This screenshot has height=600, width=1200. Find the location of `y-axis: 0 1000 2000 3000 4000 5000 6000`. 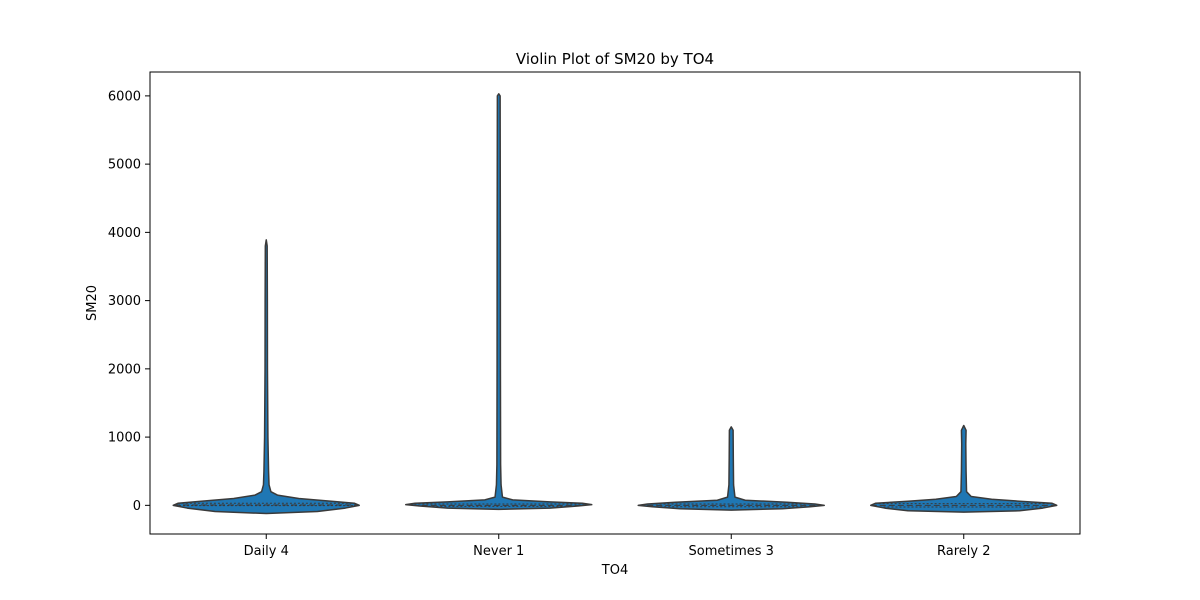

y-axis: 0 1000 2000 3000 4000 5000 6000 is located at coordinates (129, 301).